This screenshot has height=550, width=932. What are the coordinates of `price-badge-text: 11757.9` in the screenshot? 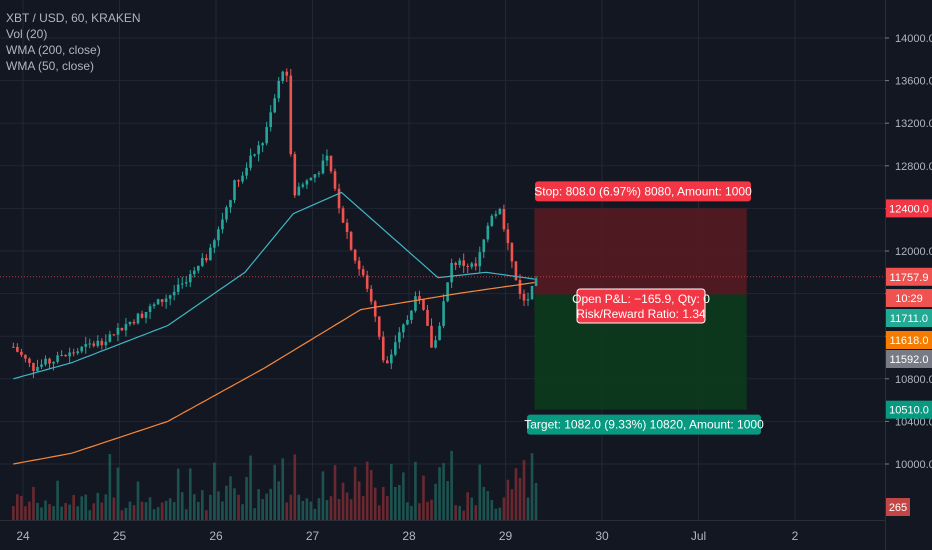 It's located at (909, 278).